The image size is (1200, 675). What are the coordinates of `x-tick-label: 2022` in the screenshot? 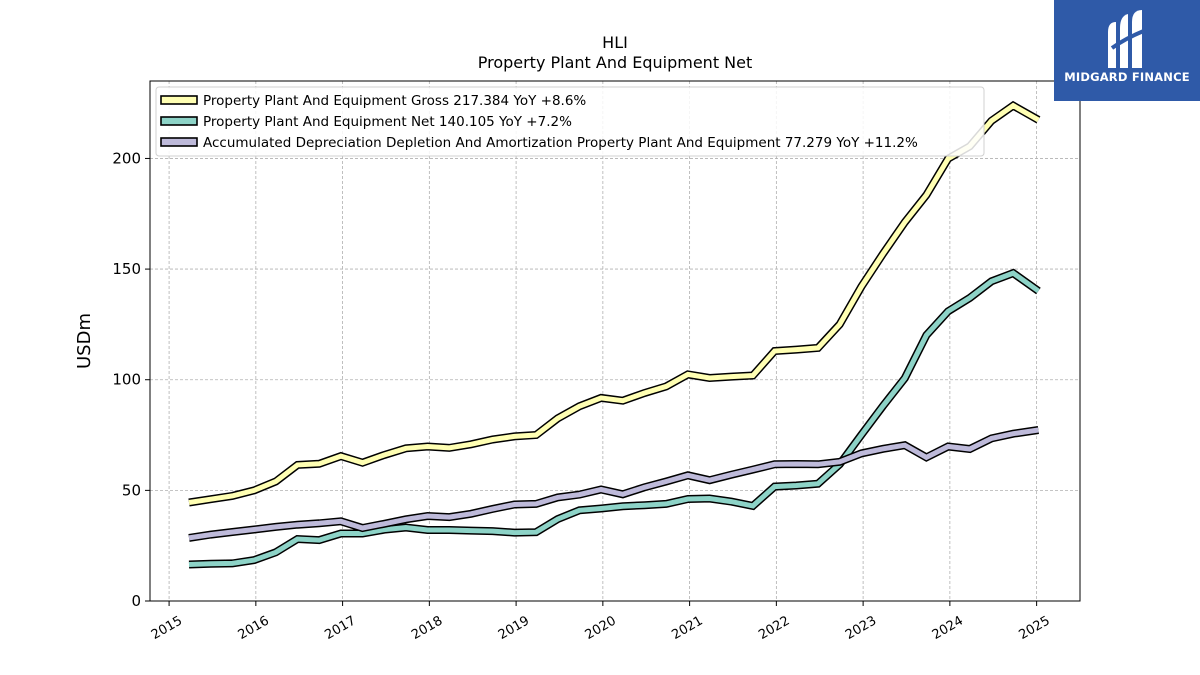 It's located at (774, 628).